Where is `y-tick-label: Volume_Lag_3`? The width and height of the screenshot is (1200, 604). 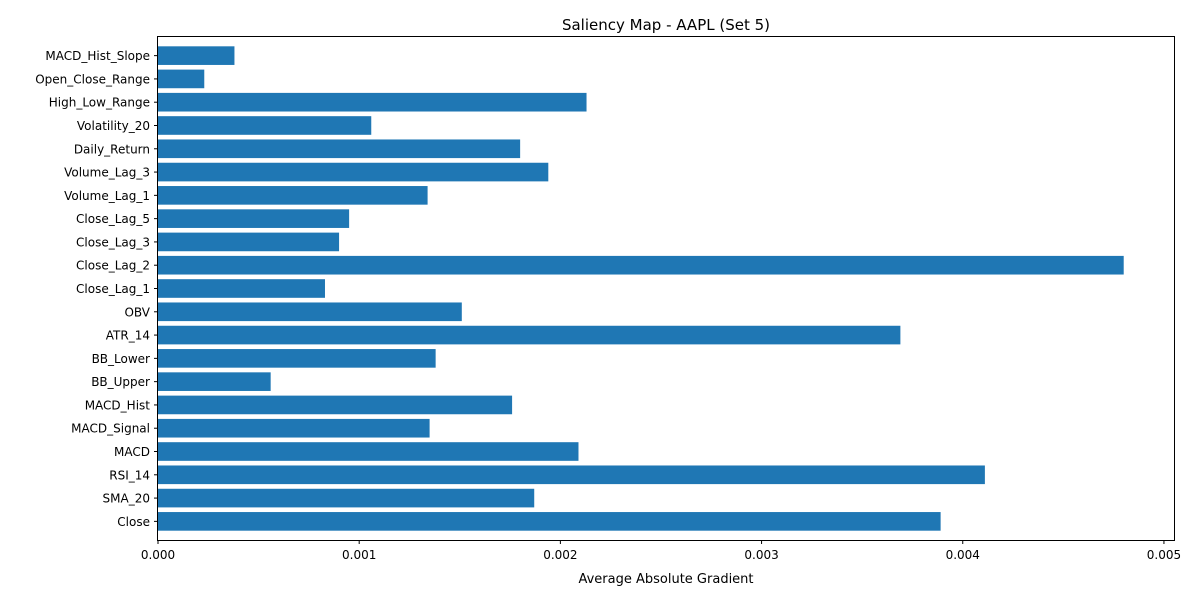
y-tick-label: Volume_Lag_3 is located at coordinates (107, 173).